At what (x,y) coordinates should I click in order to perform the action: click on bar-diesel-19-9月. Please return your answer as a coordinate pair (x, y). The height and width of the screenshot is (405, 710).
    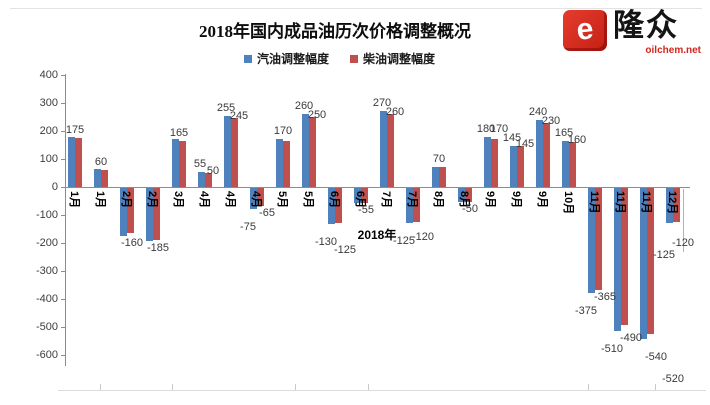
    Looking at the image, I should click on (546, 154).